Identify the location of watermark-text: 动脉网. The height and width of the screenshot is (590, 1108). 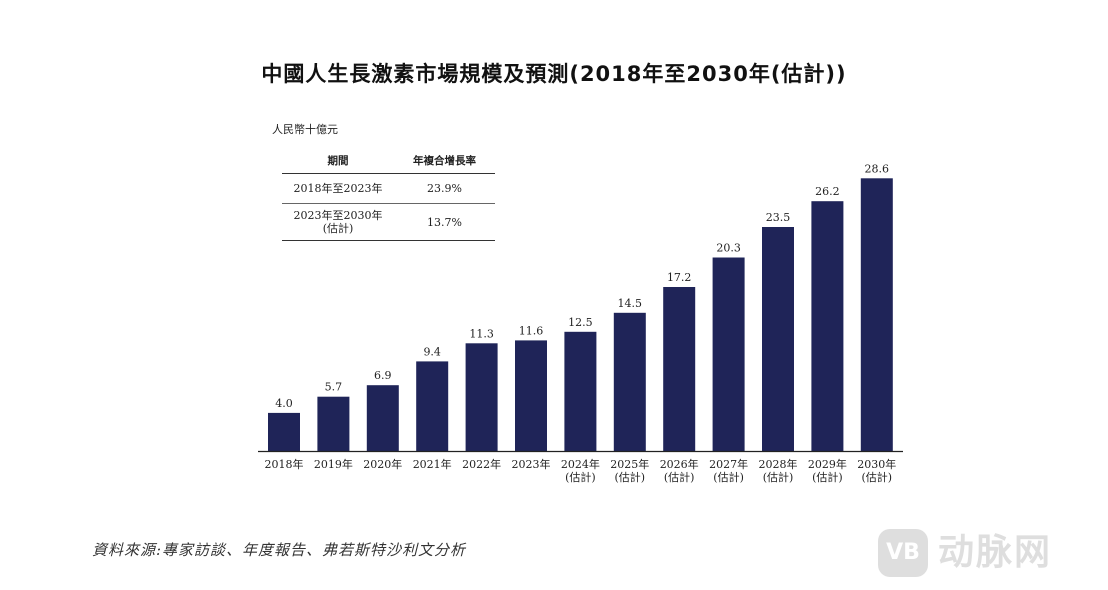
(995, 552).